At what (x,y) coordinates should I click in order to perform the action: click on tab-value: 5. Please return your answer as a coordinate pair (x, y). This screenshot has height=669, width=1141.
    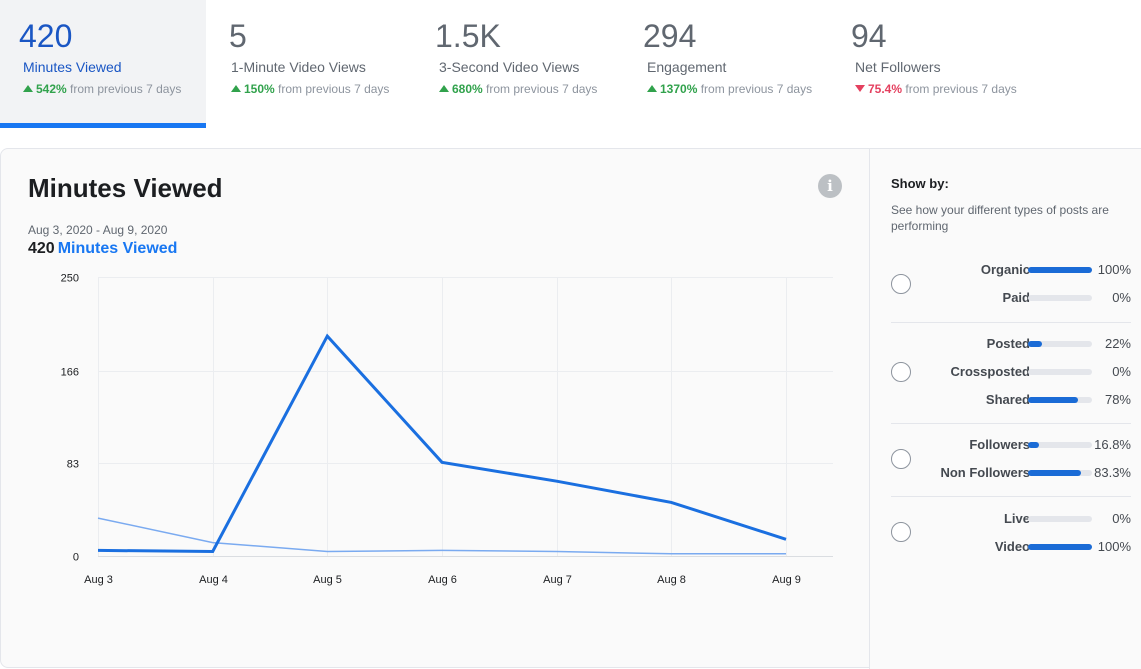
    Looking at the image, I should click on (238, 36).